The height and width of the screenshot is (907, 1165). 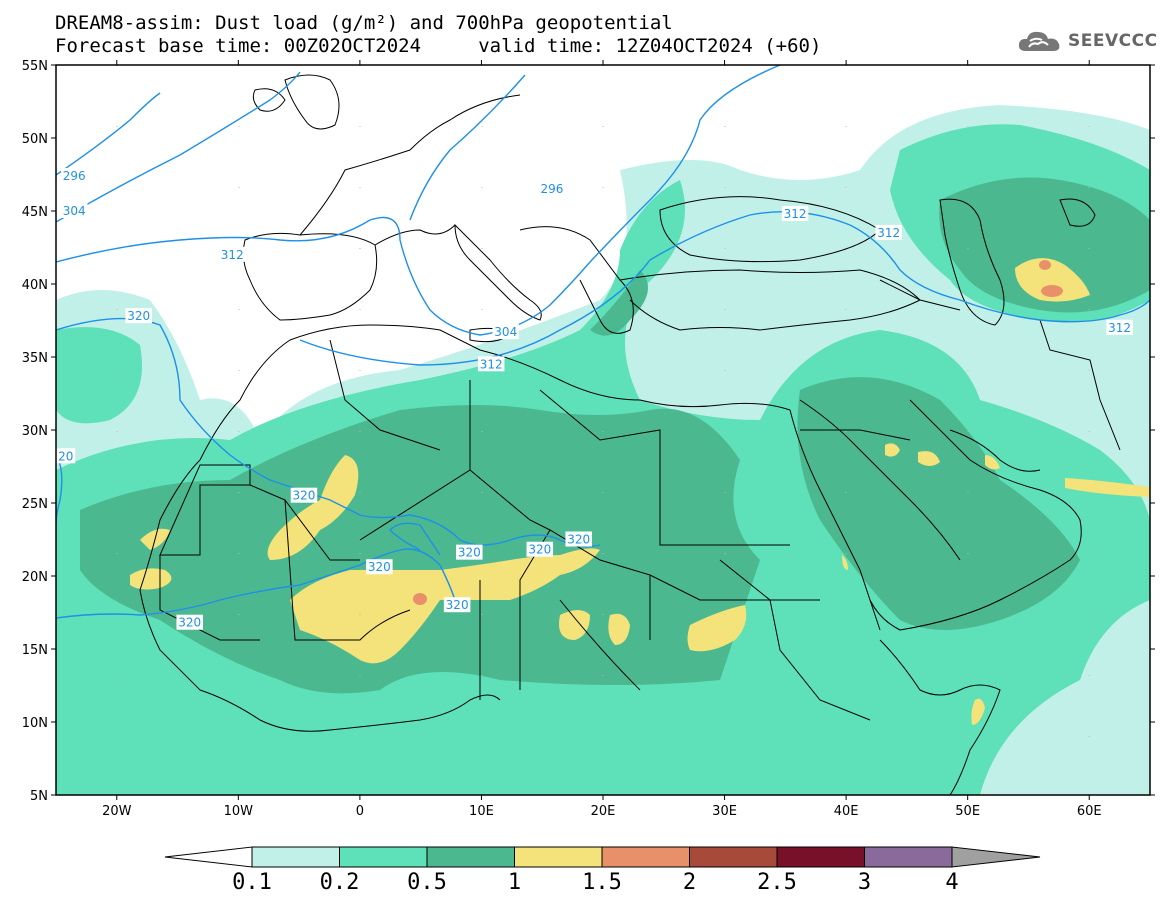 I want to click on lat-tick-label: 50N, so click(x=35, y=139).